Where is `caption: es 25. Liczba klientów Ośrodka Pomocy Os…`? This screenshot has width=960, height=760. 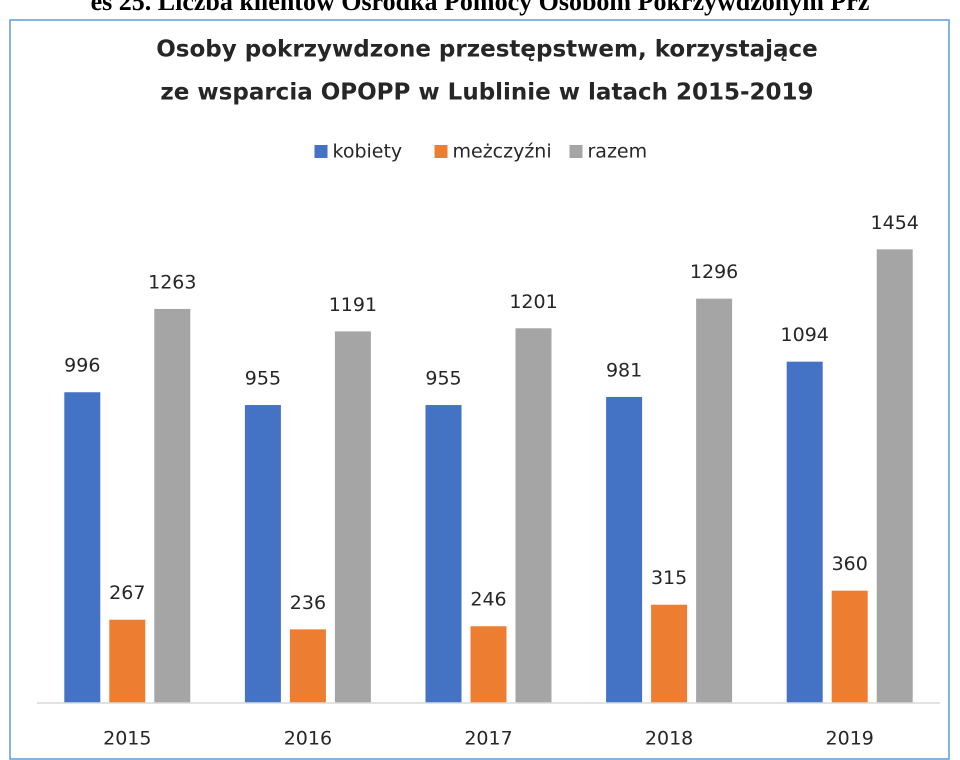
caption: es 25. Liczba klientów Ośrodka Pomocy Os… is located at coordinates (480, 8).